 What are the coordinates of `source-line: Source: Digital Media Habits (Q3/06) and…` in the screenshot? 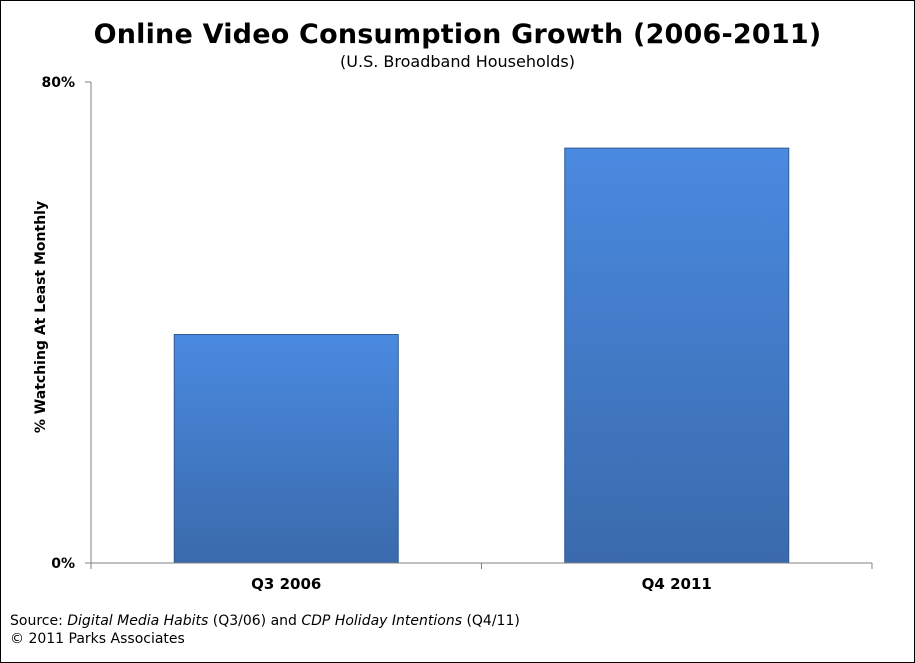 It's located at (265, 621).